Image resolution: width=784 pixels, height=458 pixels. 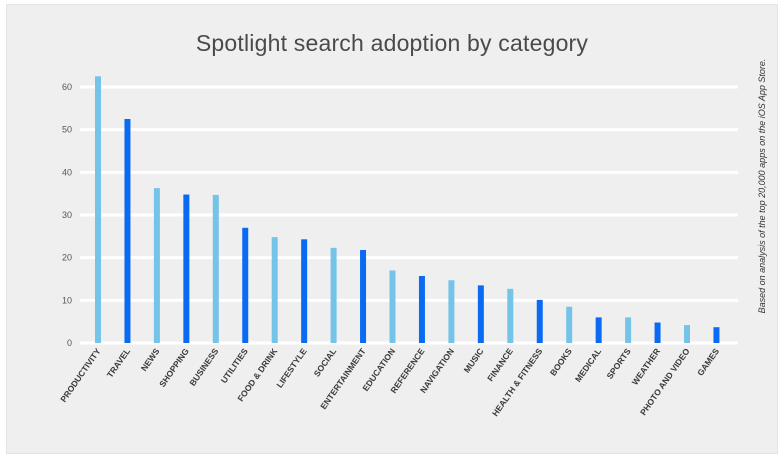 I want to click on x-category-label: BUSINESS, so click(x=203, y=367).